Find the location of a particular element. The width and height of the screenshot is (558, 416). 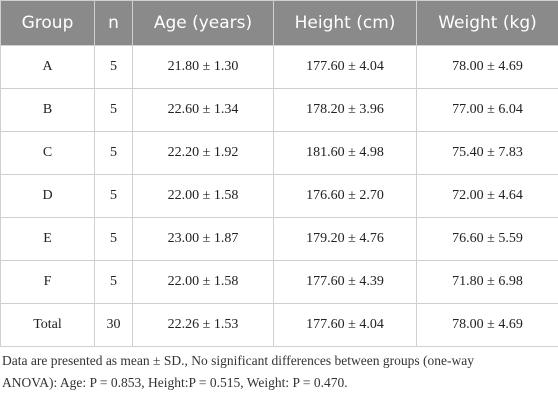

table-cell: 178.20 ± 3.96 is located at coordinates (345, 110).